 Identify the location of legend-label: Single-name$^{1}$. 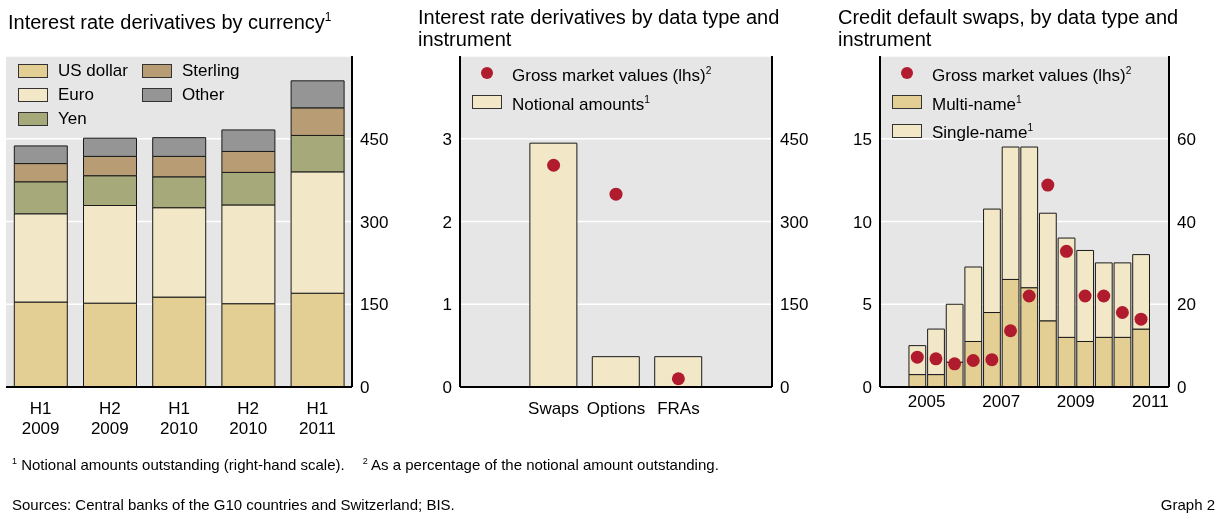
(983, 132).